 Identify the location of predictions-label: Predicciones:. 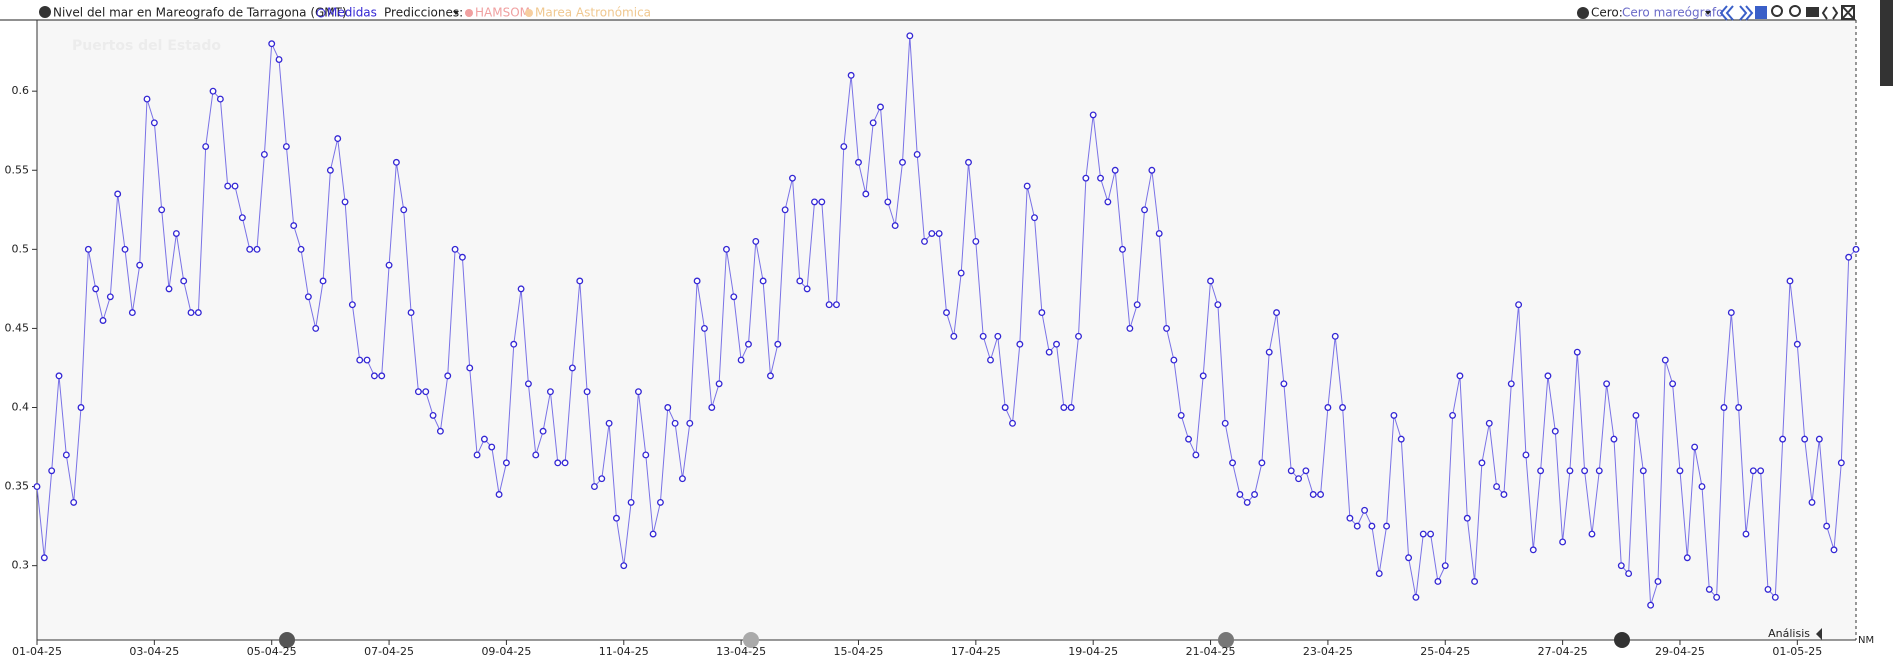
(423, 13).